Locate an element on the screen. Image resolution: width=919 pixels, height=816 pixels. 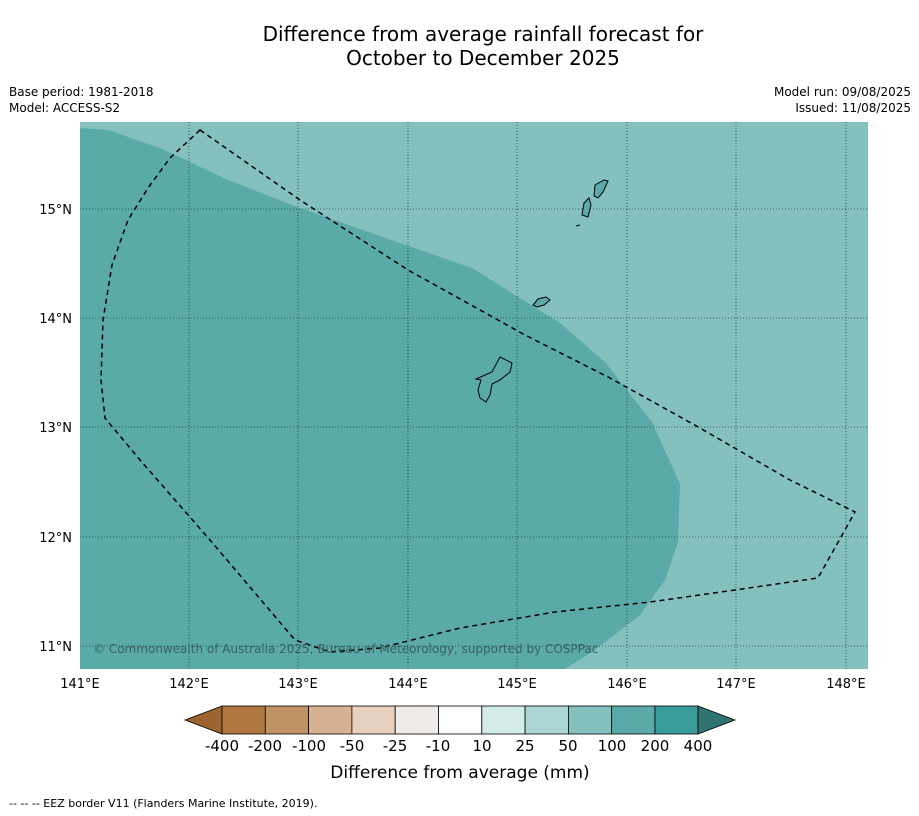
islands is located at coordinates (541, 291).